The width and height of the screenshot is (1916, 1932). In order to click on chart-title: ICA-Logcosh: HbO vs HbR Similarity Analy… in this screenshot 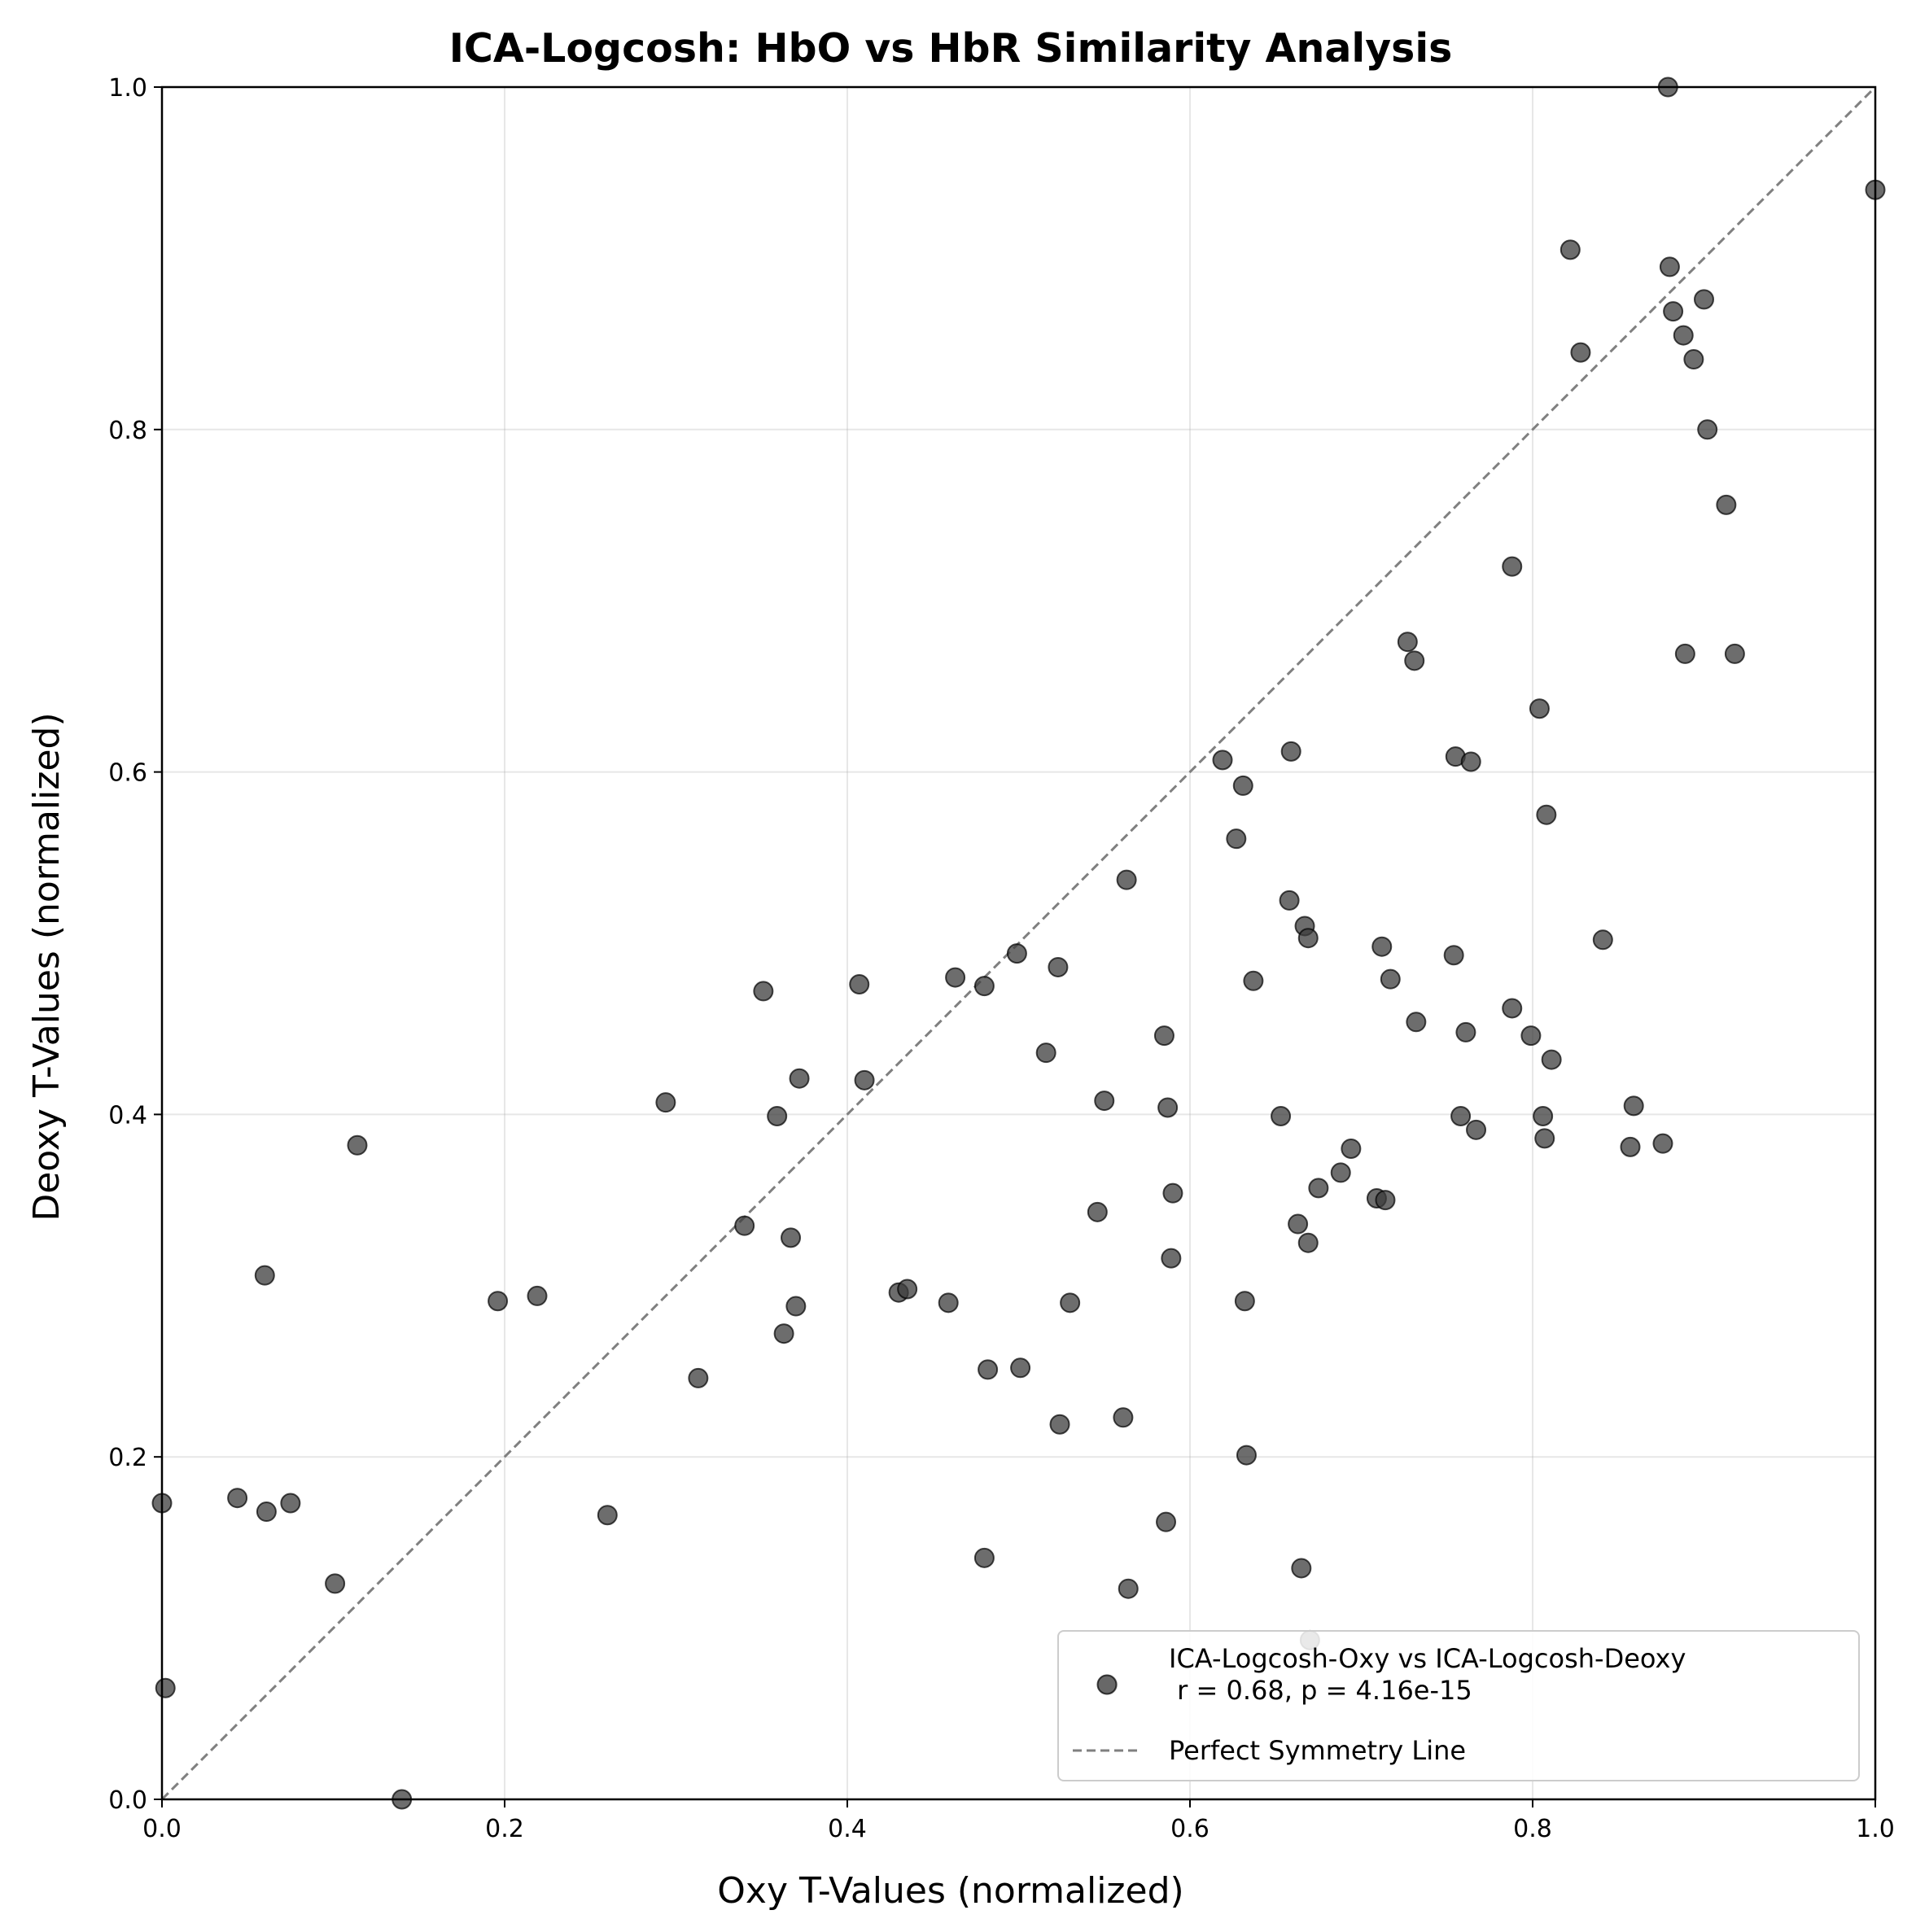, I will do `click(951, 48)`.